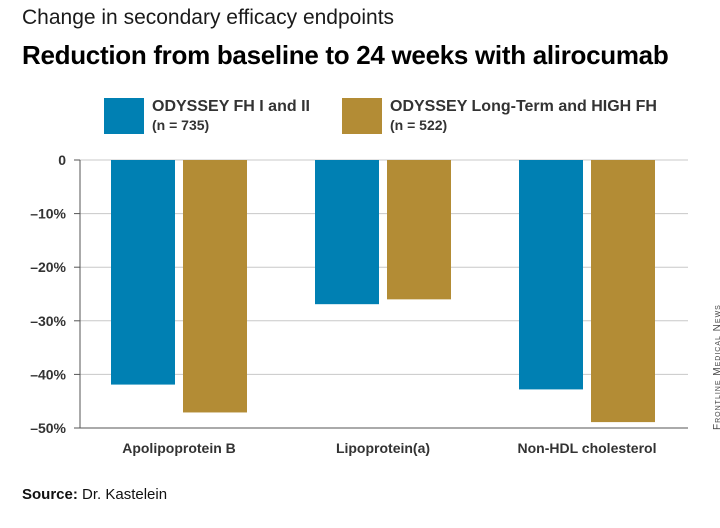 This screenshot has width=720, height=528. Describe the element at coordinates (207, 116) in the screenshot. I see `legend-item-fh: ODYSSEY FH I and II (n = 735)` at that location.